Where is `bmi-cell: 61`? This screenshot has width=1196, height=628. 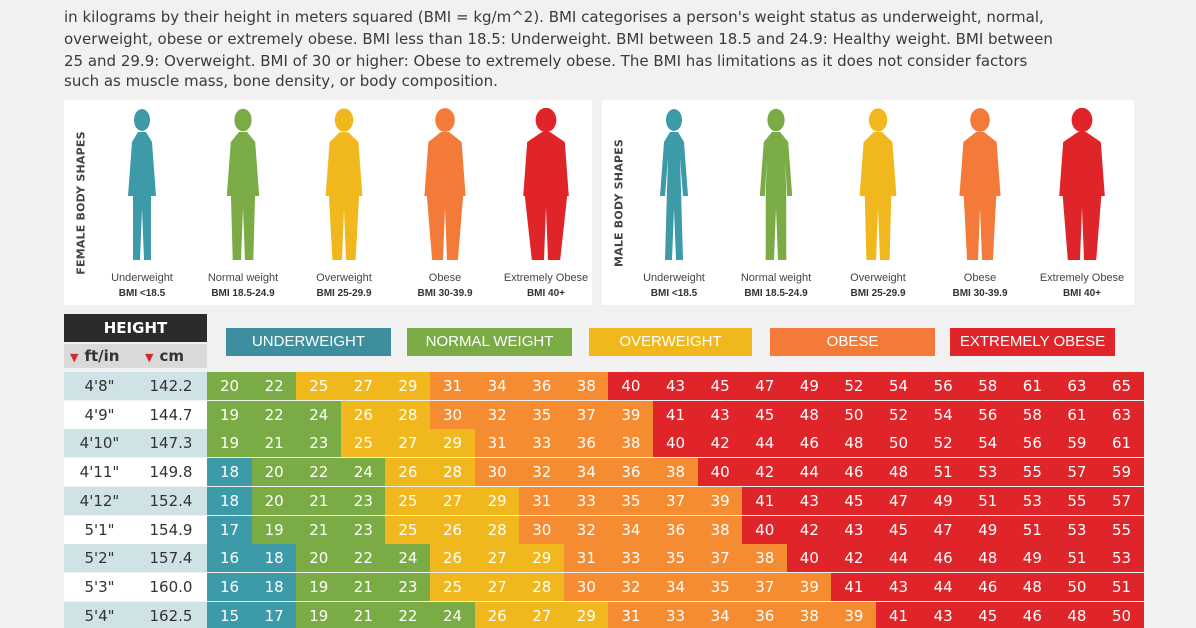 bmi-cell: 61 is located at coordinates (1122, 443).